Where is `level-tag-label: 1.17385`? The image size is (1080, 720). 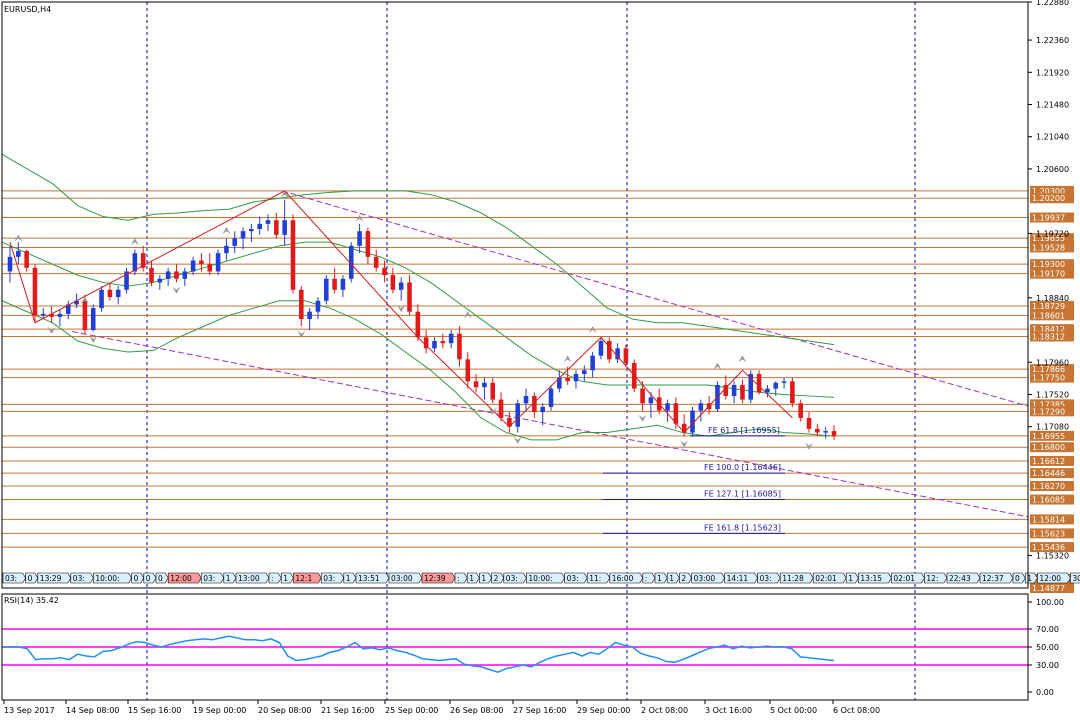 level-tag-label: 1.17385 is located at coordinates (1048, 404).